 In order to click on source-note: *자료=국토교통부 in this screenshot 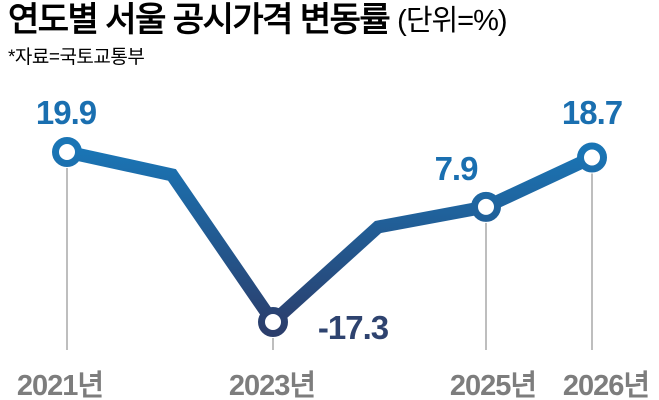, I will do `click(76, 58)`.